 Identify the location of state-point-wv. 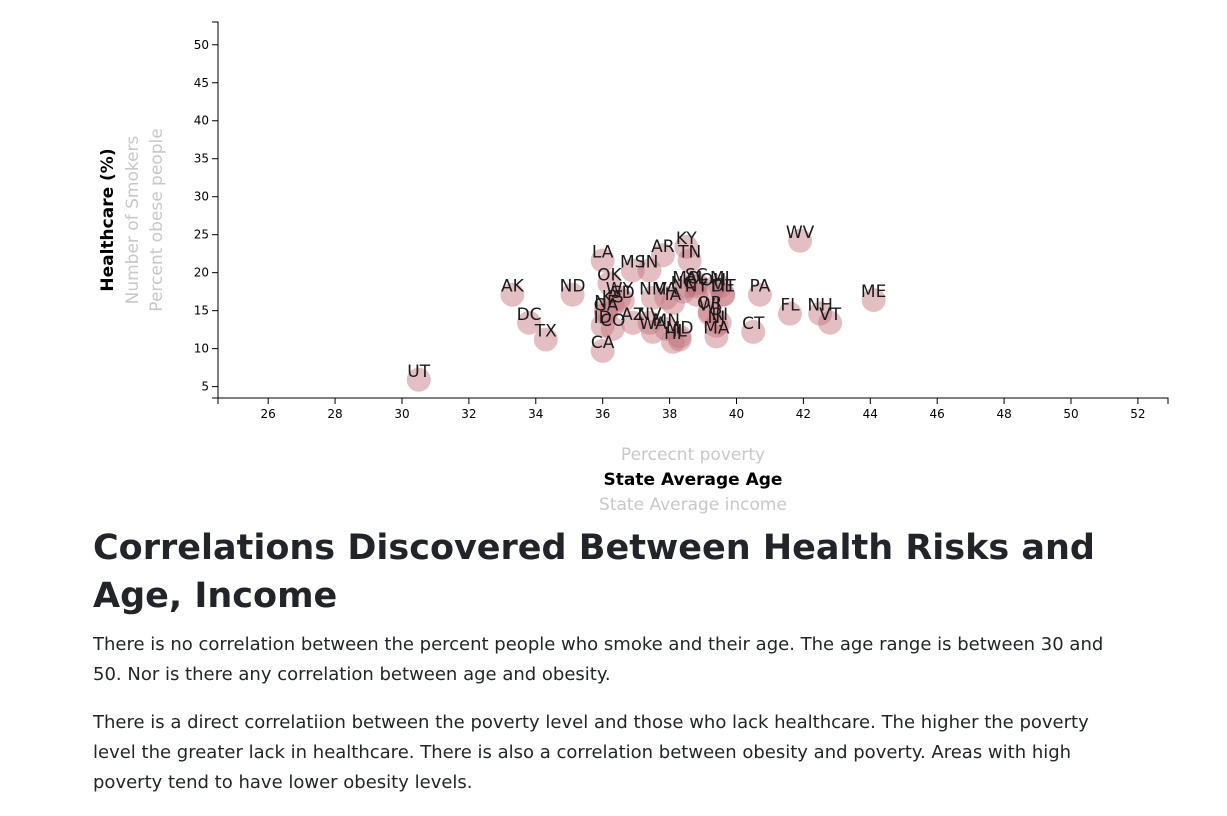
(800, 240).